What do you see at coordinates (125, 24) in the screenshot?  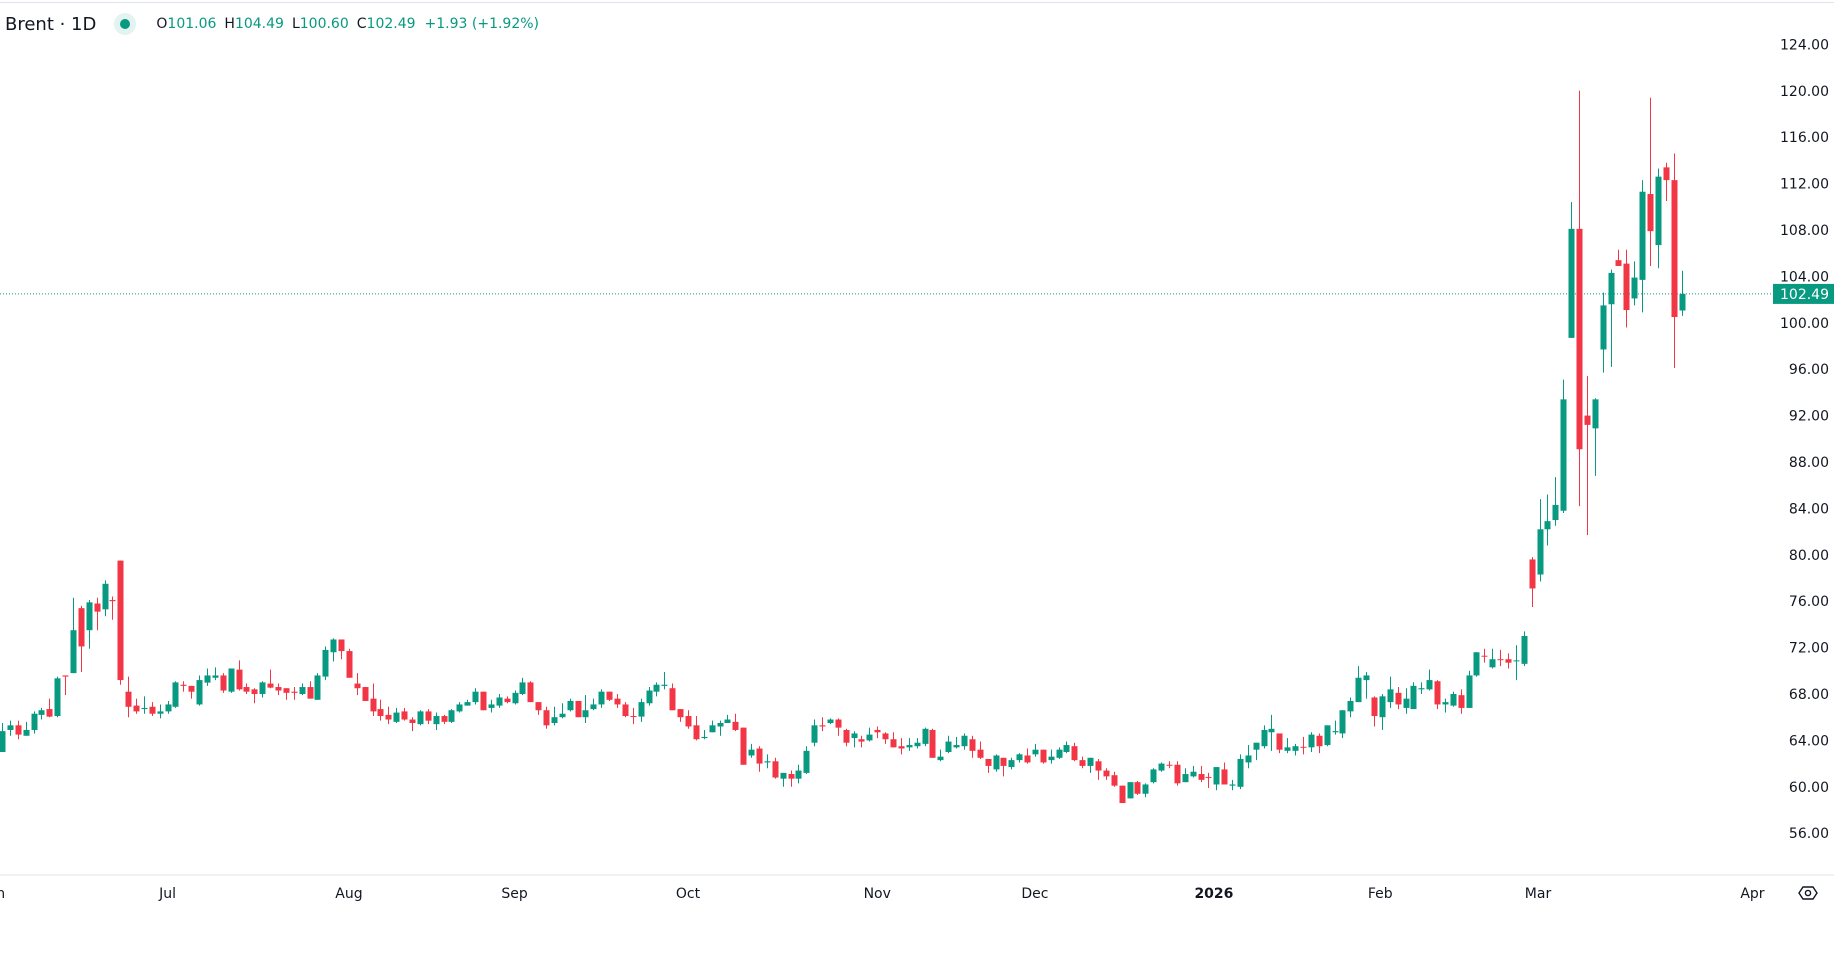 I see `market-open-dot-icon` at bounding box center [125, 24].